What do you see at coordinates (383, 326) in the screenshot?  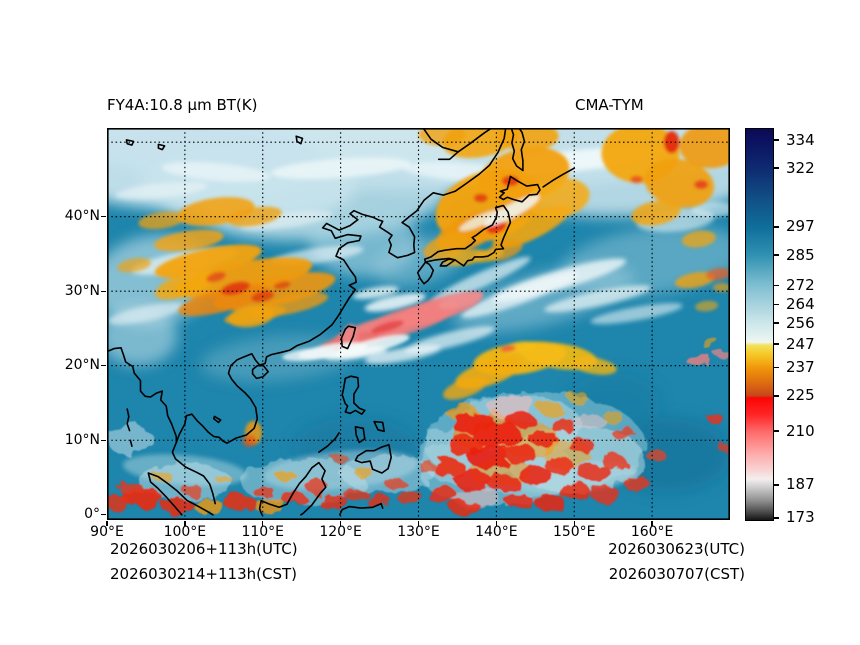 I see `layer-pink-cirrus` at bounding box center [383, 326].